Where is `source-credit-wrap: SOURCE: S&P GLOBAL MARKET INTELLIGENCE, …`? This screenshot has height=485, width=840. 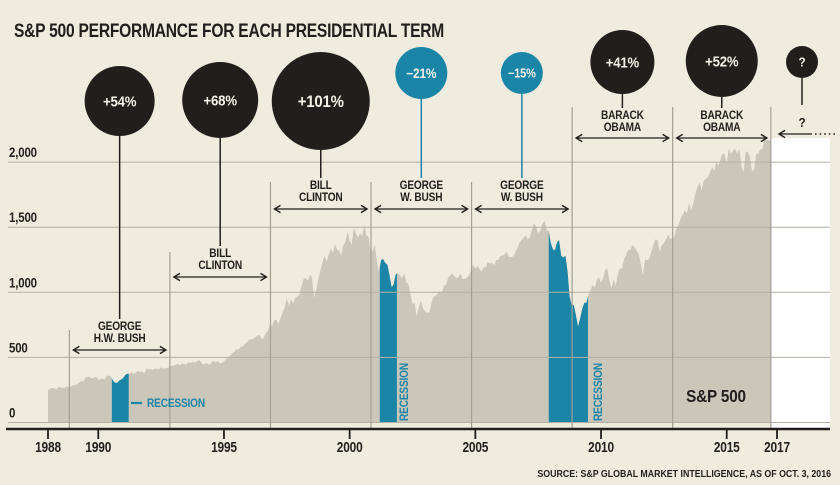
source-credit-wrap: SOURCE: S&P GLOBAL MARKET INTELLIGENCE, … is located at coordinates (684, 474).